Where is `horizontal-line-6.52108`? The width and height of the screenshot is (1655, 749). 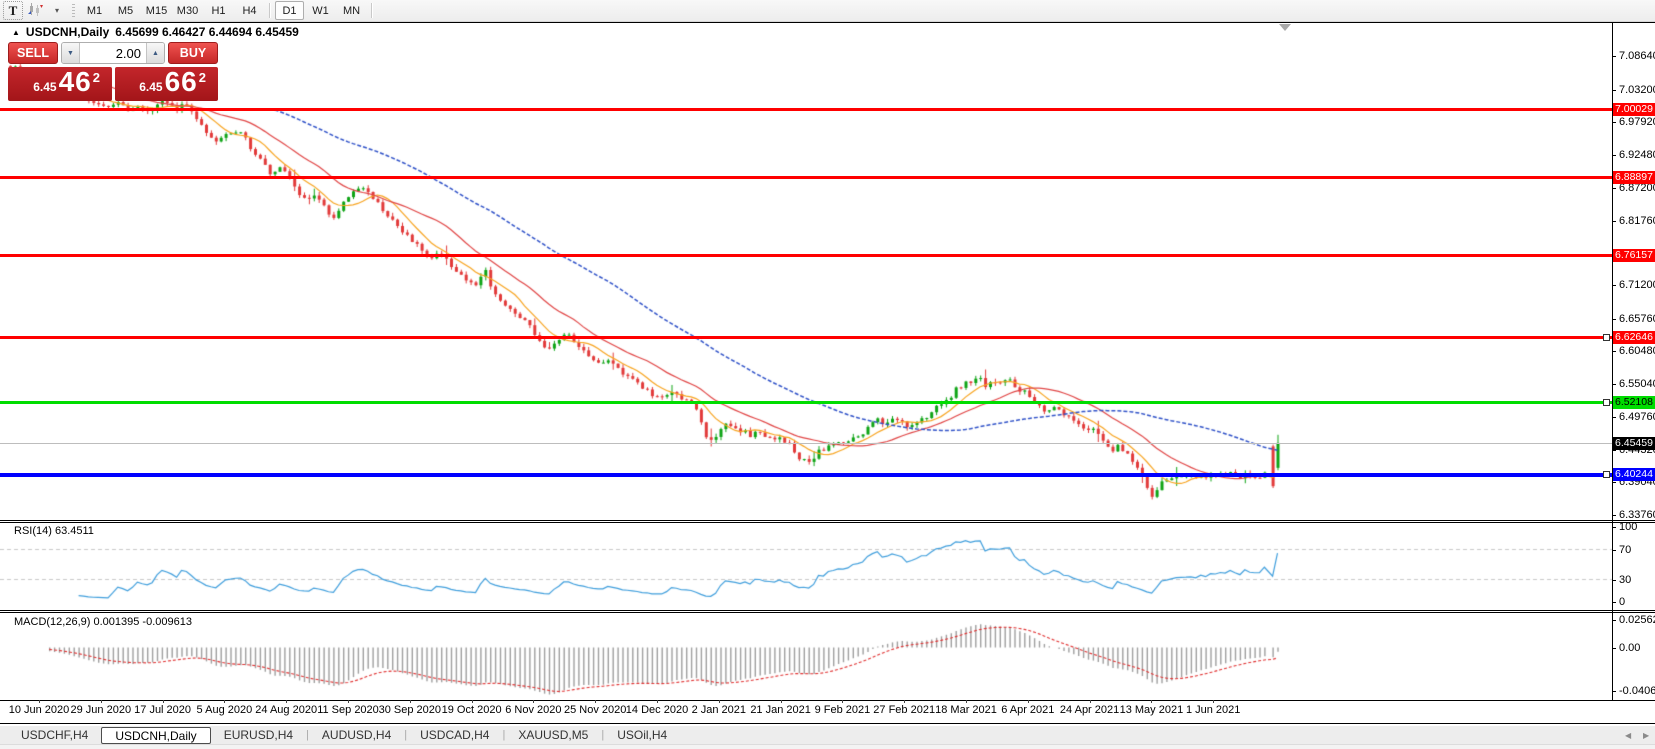 horizontal-line-6.52108 is located at coordinates (806, 402).